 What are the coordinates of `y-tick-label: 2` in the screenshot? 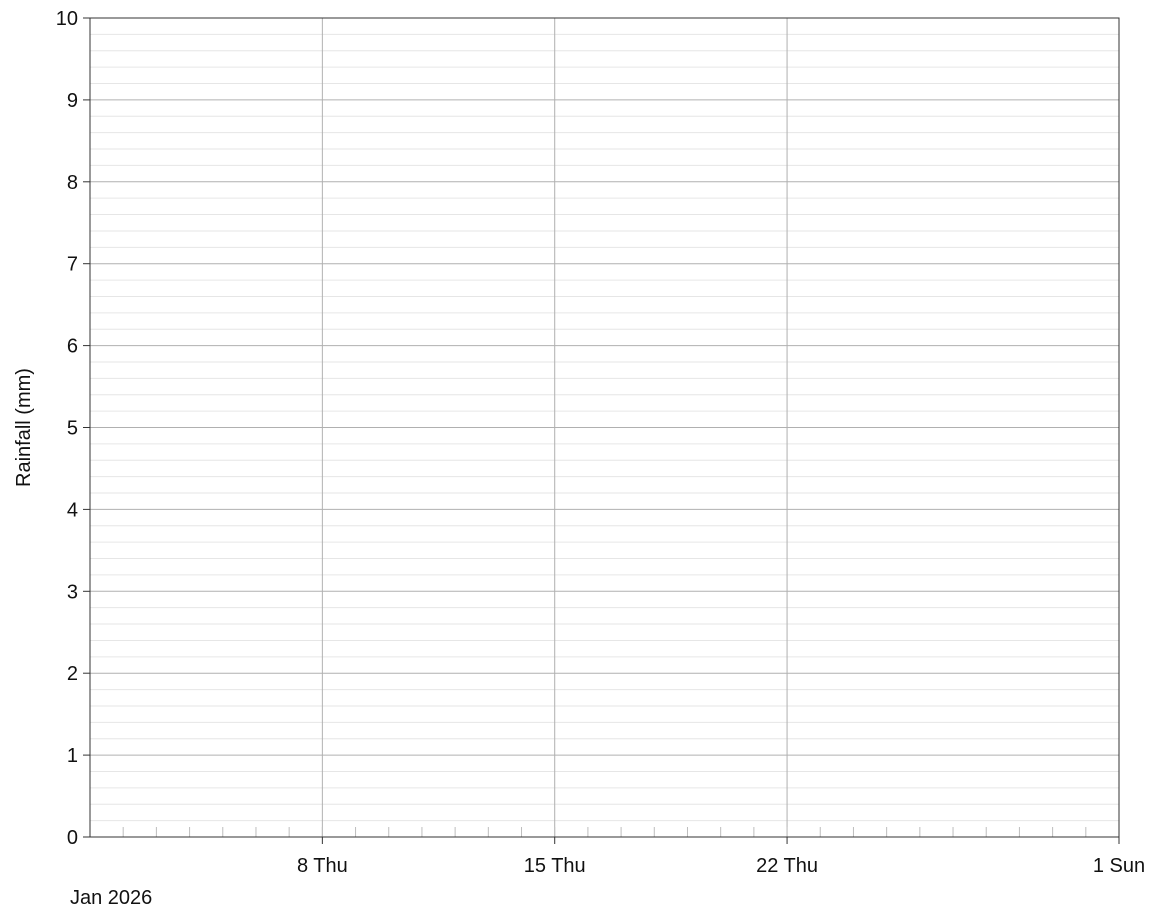 It's located at (72, 674).